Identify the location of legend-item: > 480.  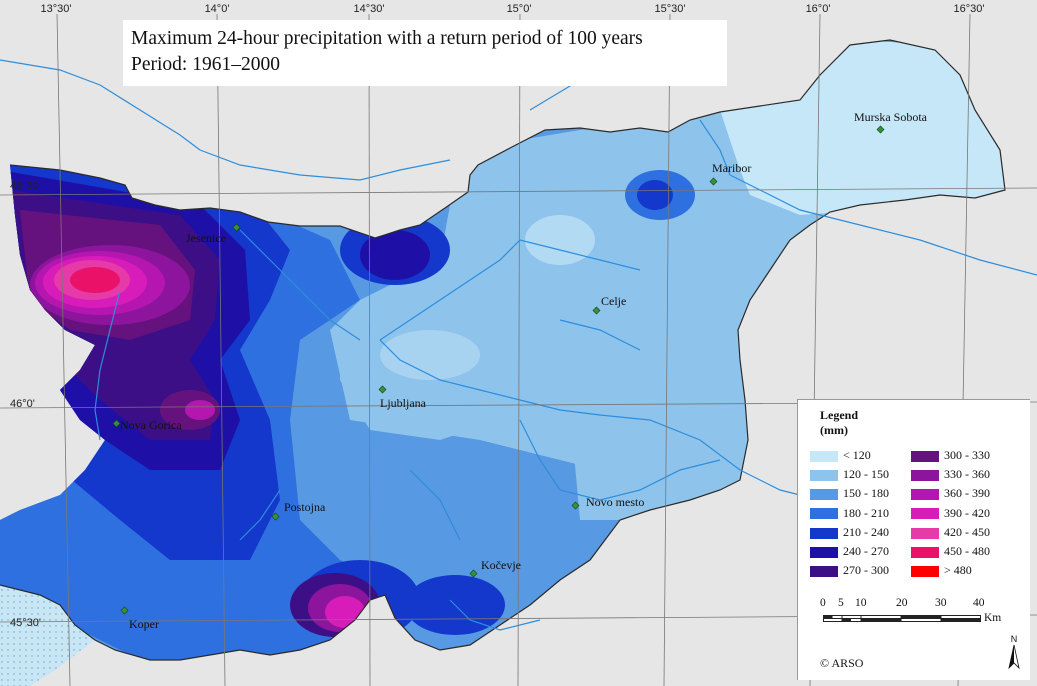
(941, 570).